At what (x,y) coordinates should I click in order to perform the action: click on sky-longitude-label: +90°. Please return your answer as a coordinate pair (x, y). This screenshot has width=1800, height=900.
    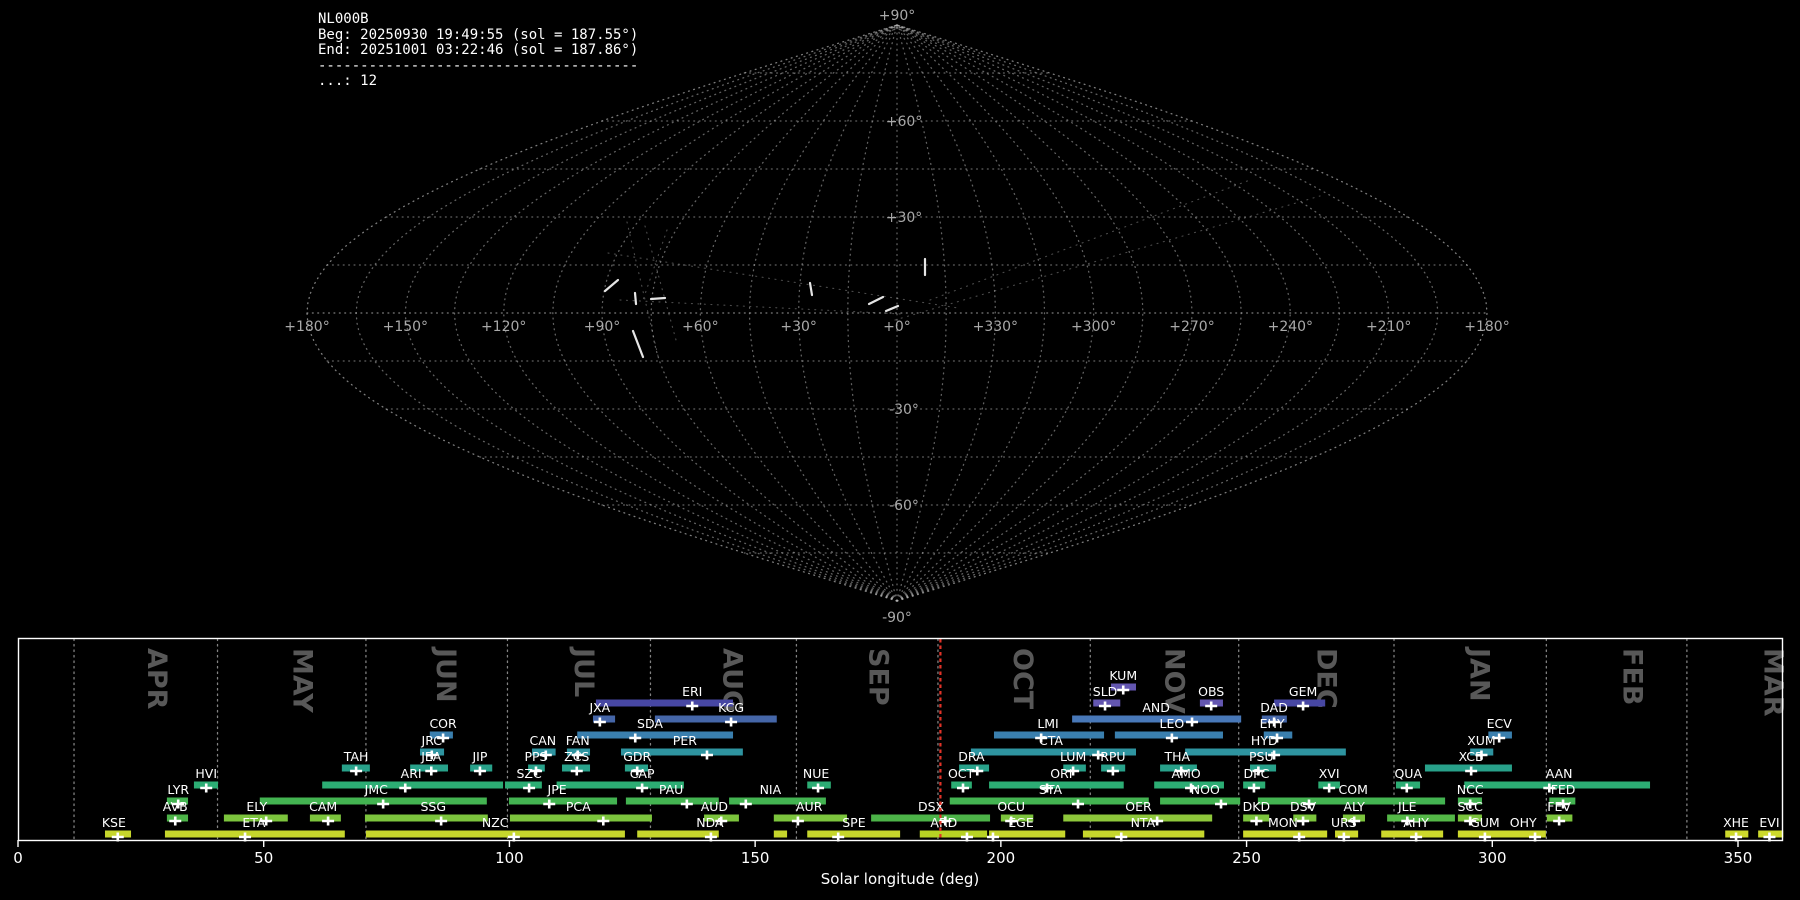
    Looking at the image, I should click on (602, 327).